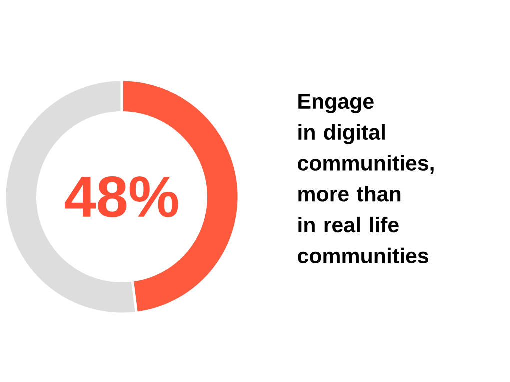 This screenshot has height=382, width=510. I want to click on text: Engage in digital communities, more than in real life communities, so click(366, 179).